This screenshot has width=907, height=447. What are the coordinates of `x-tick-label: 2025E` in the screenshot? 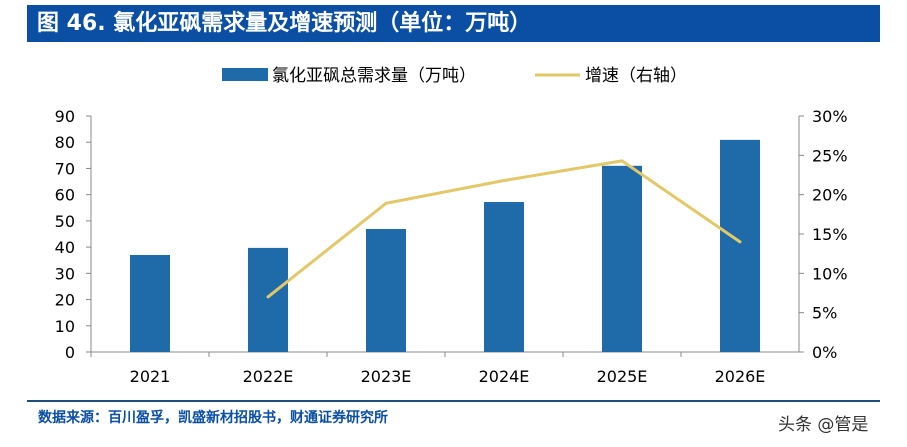 It's located at (622, 376).